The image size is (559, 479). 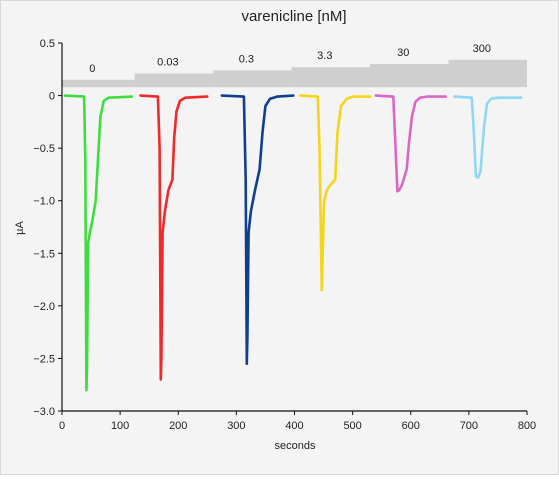 I want to click on y-tick-label: 0.5, so click(x=47, y=44).